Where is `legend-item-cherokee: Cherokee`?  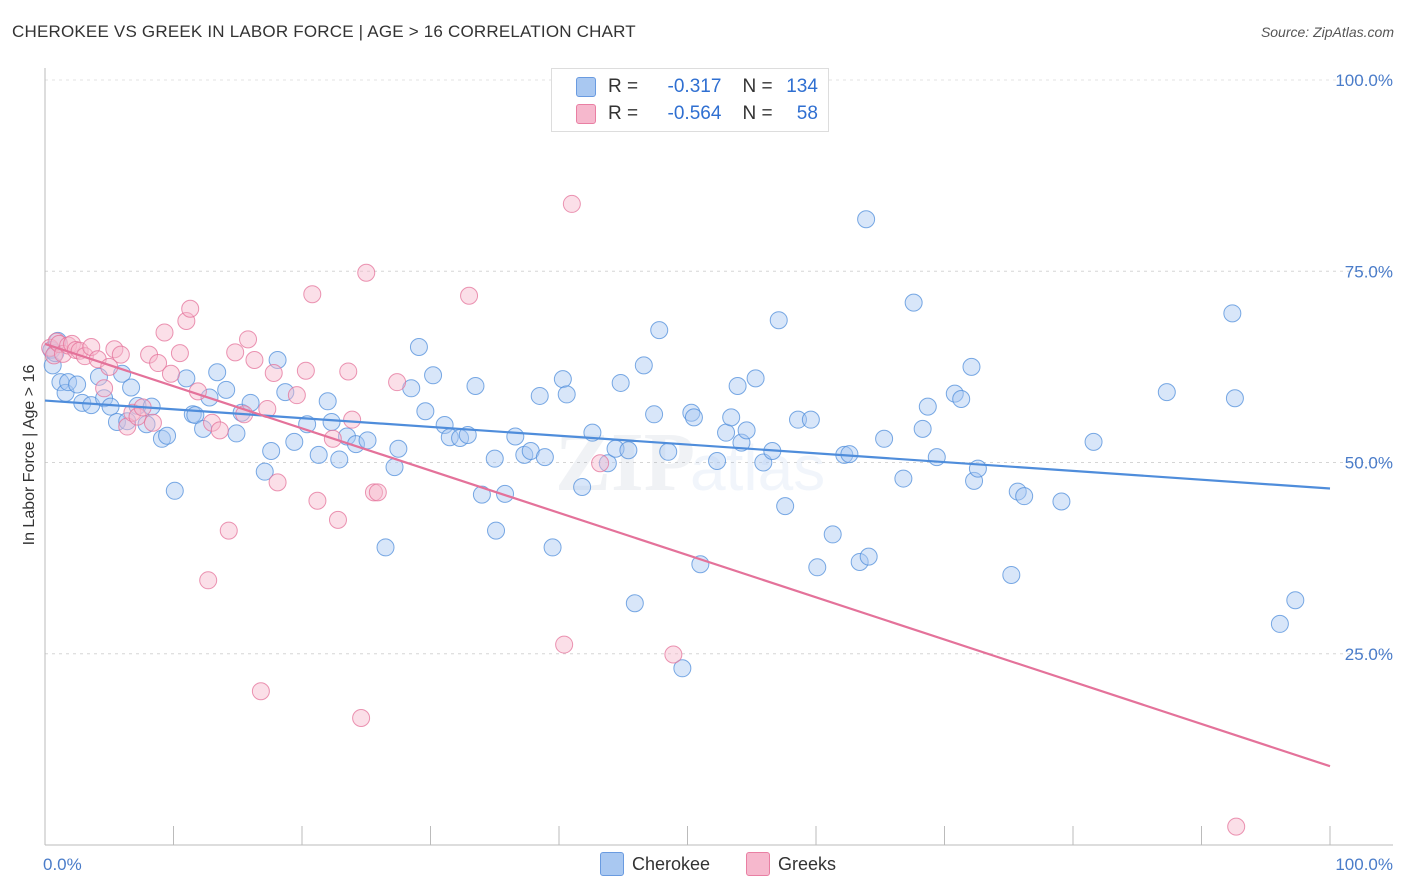
legend-item-cherokee: Cherokee is located at coordinates (655, 864).